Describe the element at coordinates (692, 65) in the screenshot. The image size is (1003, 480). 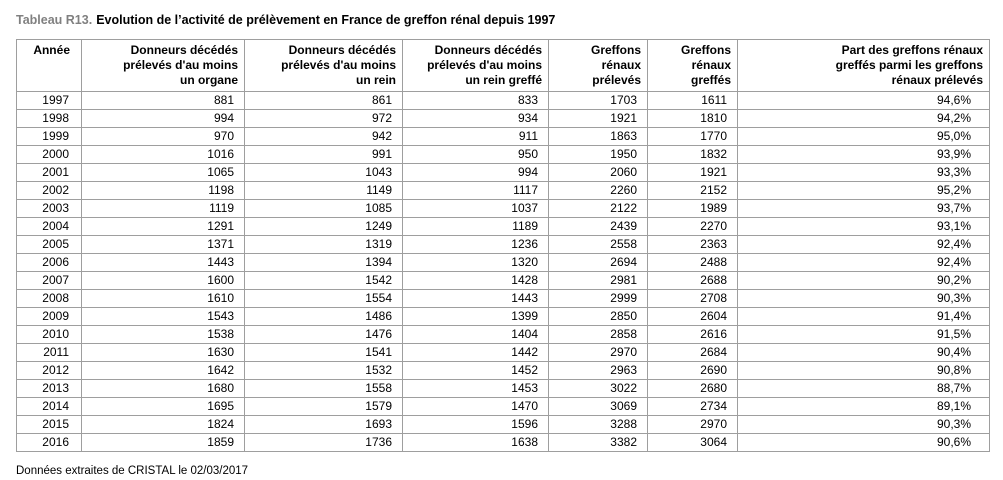
I see `column-header: Greffons rénaux greffés` at that location.